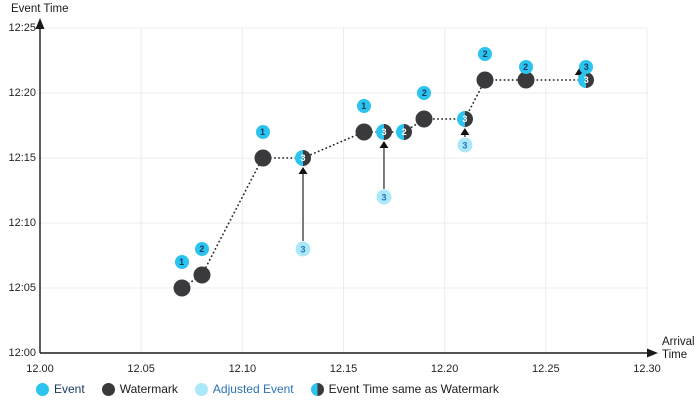 The image size is (696, 402). What do you see at coordinates (201, 389) in the screenshot?
I see `adjusted-legend-icon` at bounding box center [201, 389].